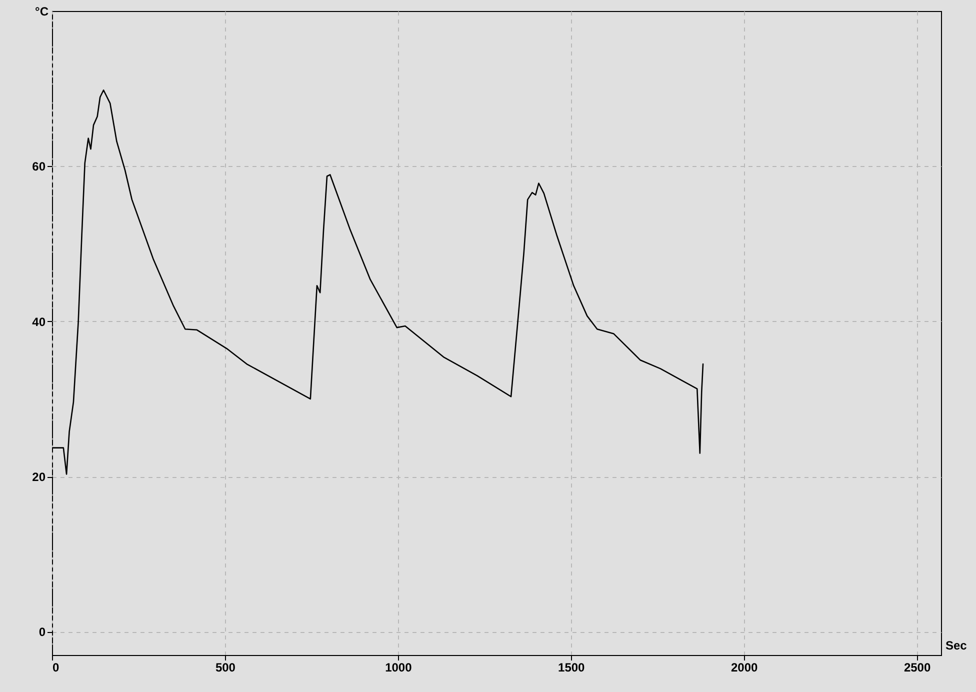  Describe the element at coordinates (744, 667) in the screenshot. I see `x-tick-label: 2000` at that location.